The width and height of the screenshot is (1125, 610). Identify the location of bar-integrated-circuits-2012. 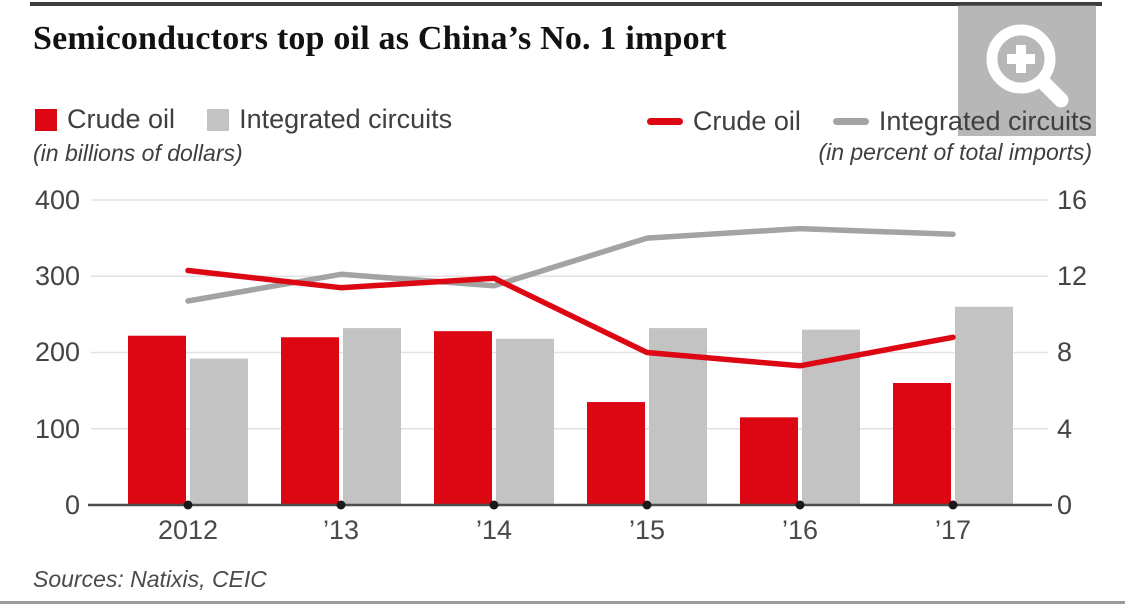
(219, 431).